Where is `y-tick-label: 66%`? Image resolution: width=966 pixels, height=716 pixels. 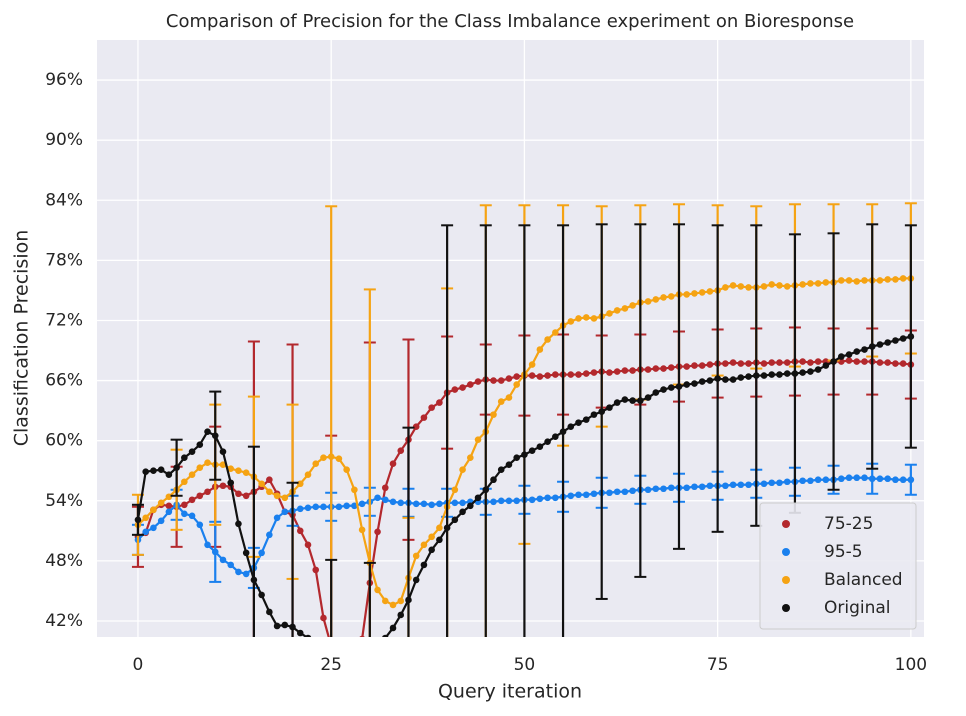 y-tick-label: 66% is located at coordinates (64, 381).